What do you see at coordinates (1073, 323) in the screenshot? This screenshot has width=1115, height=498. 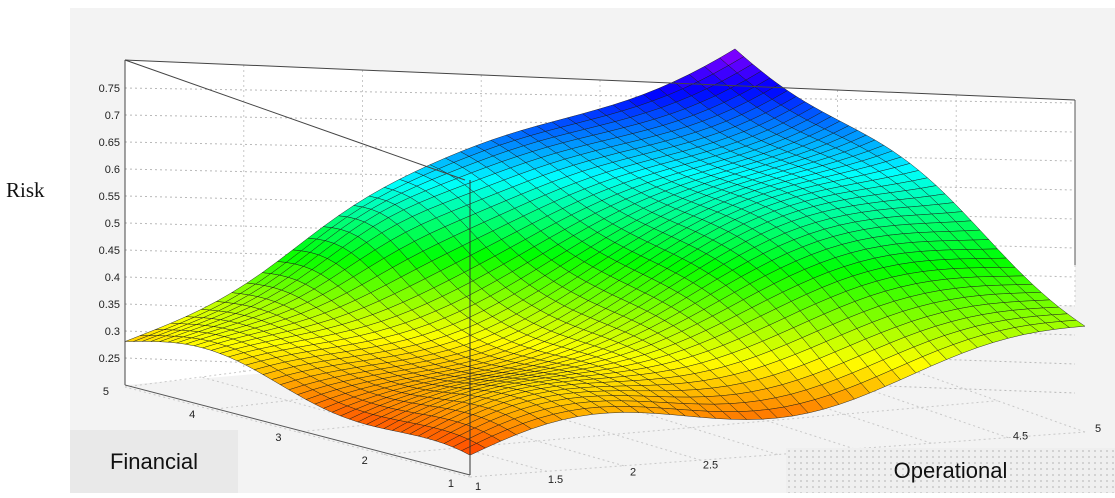 I see `surface-patch` at bounding box center [1073, 323].